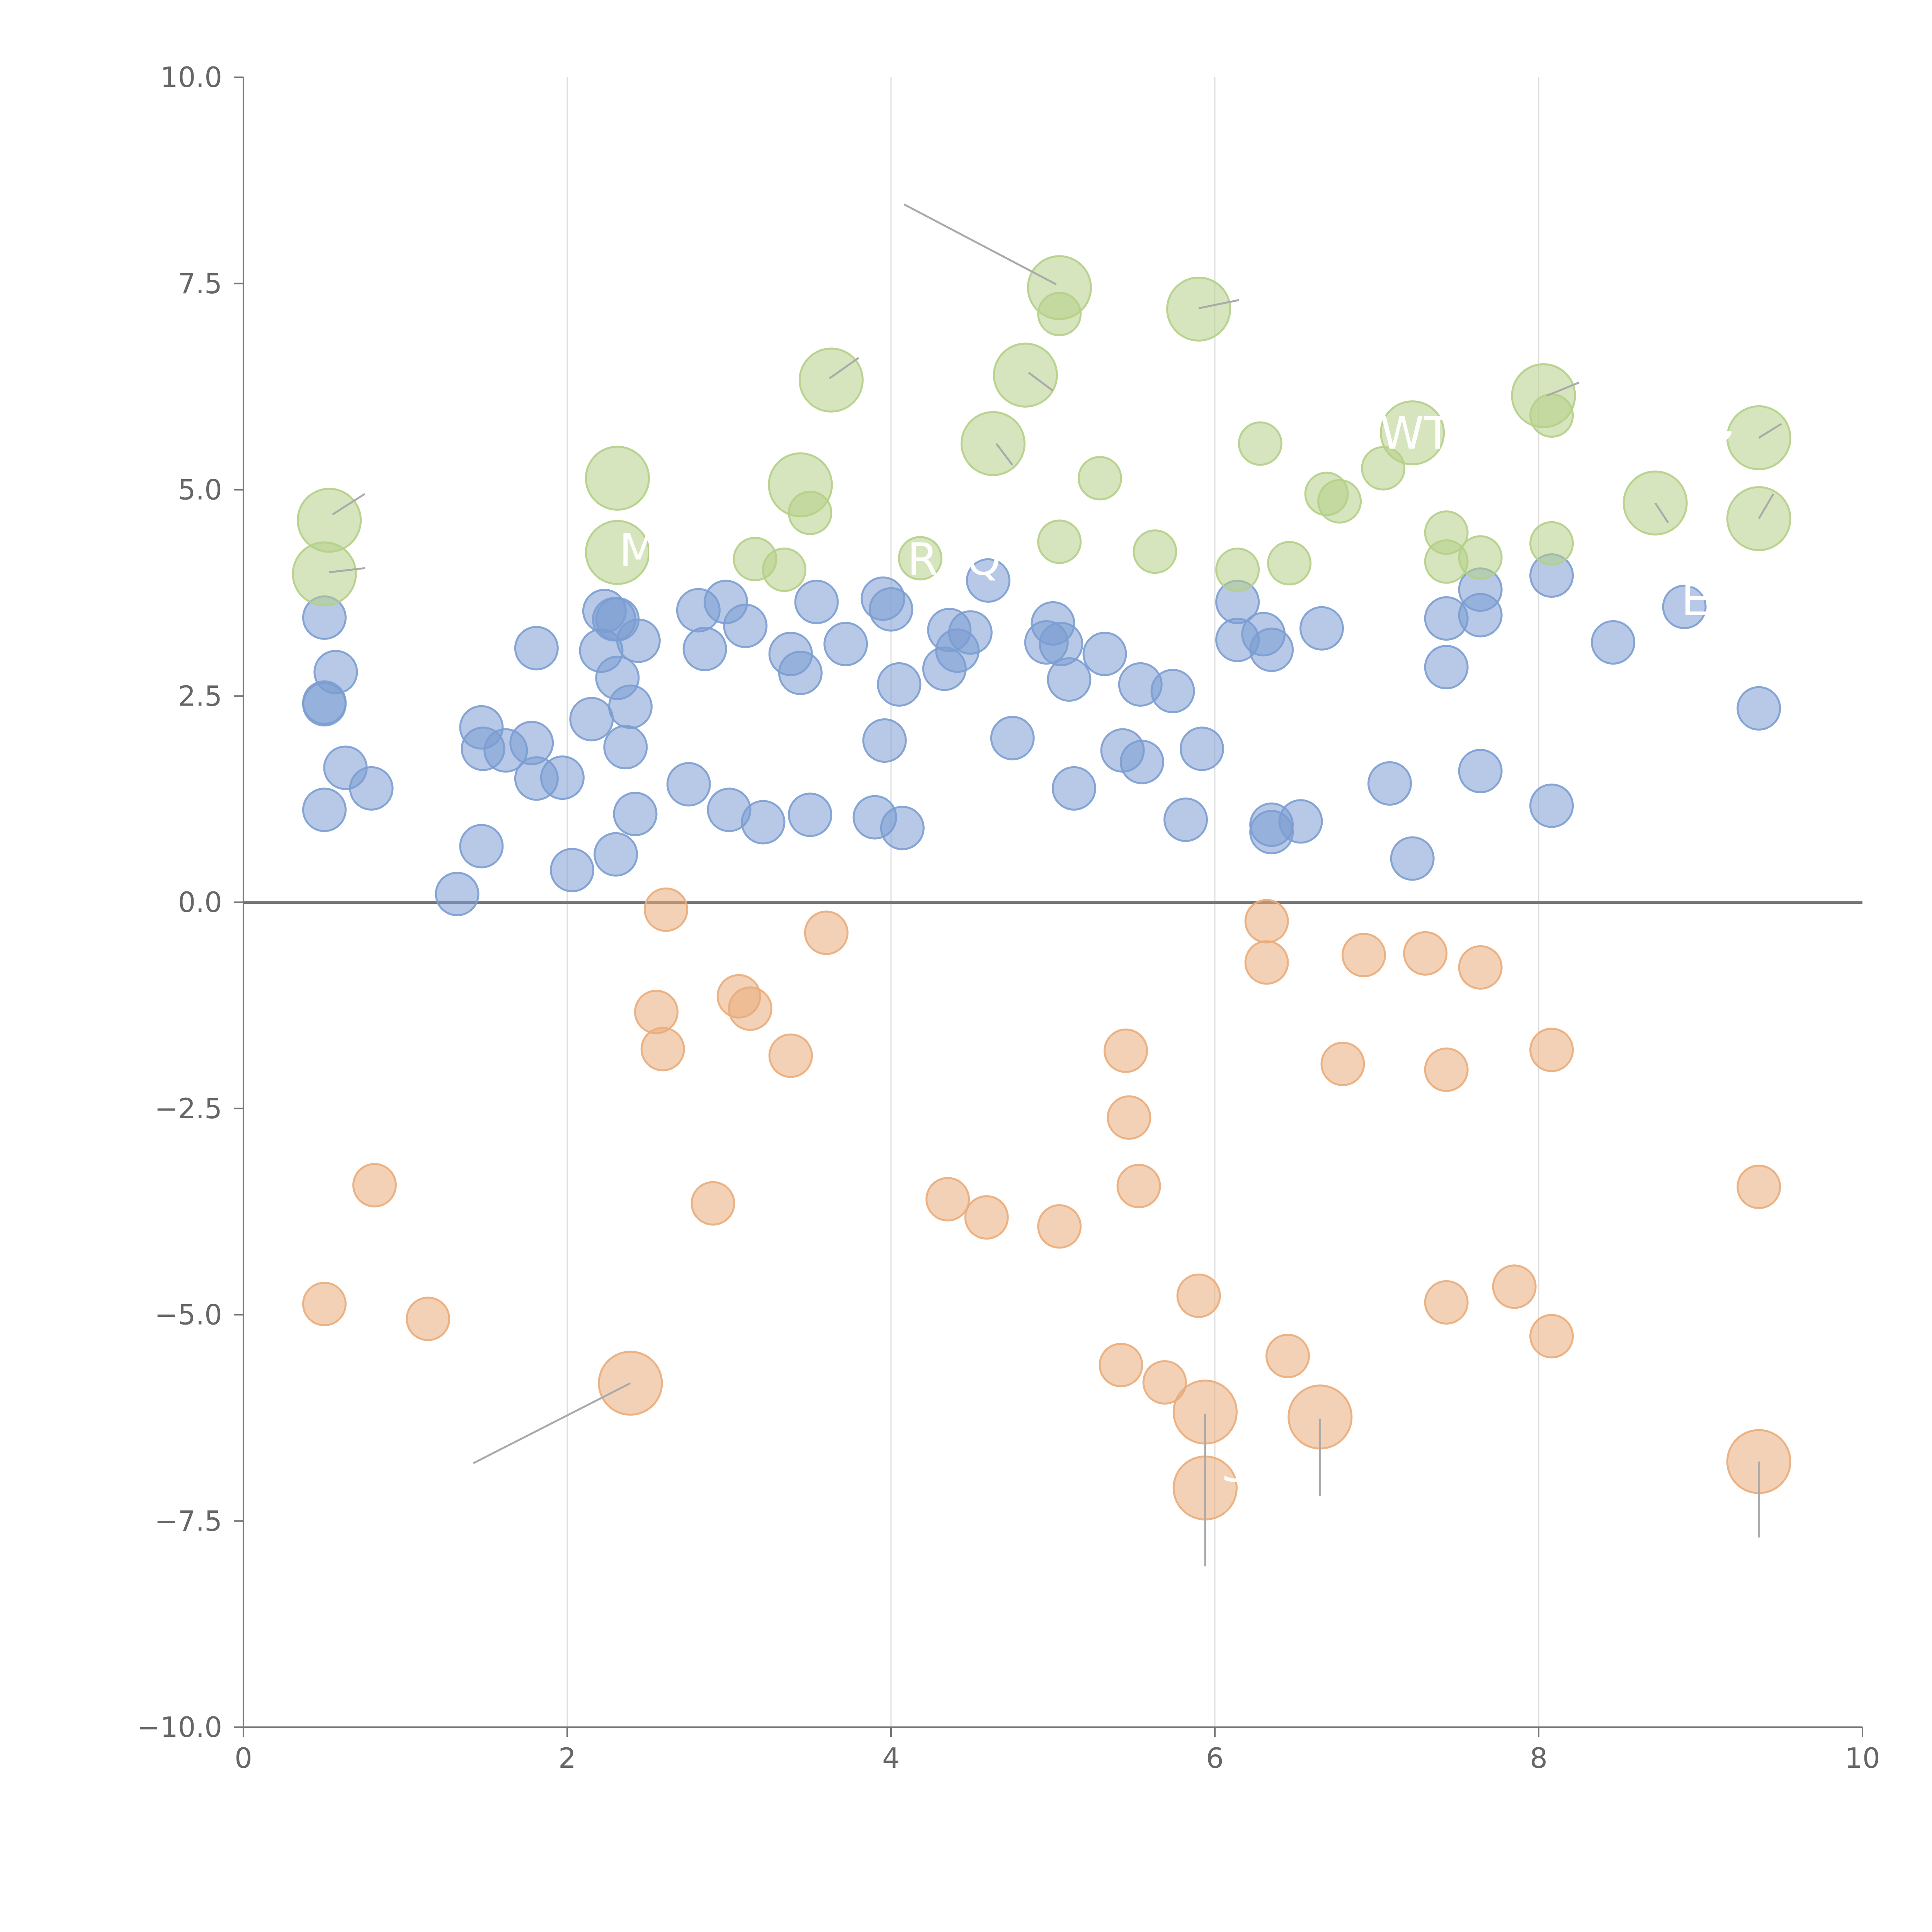 This screenshot has width=1932, height=1932. I want to click on point-label: E, so click(1695, 600).